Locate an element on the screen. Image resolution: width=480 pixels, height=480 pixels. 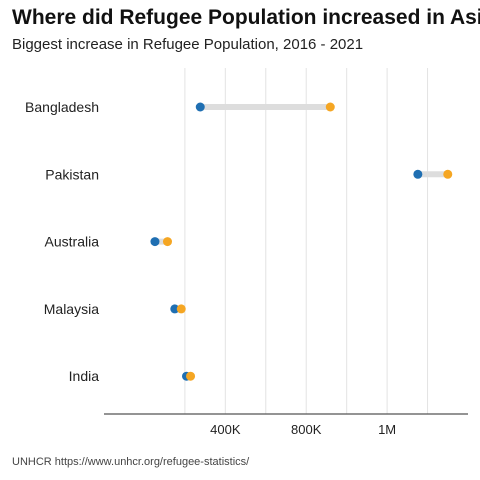
category-label-malaysia: Malaysia is located at coordinates (71, 309).